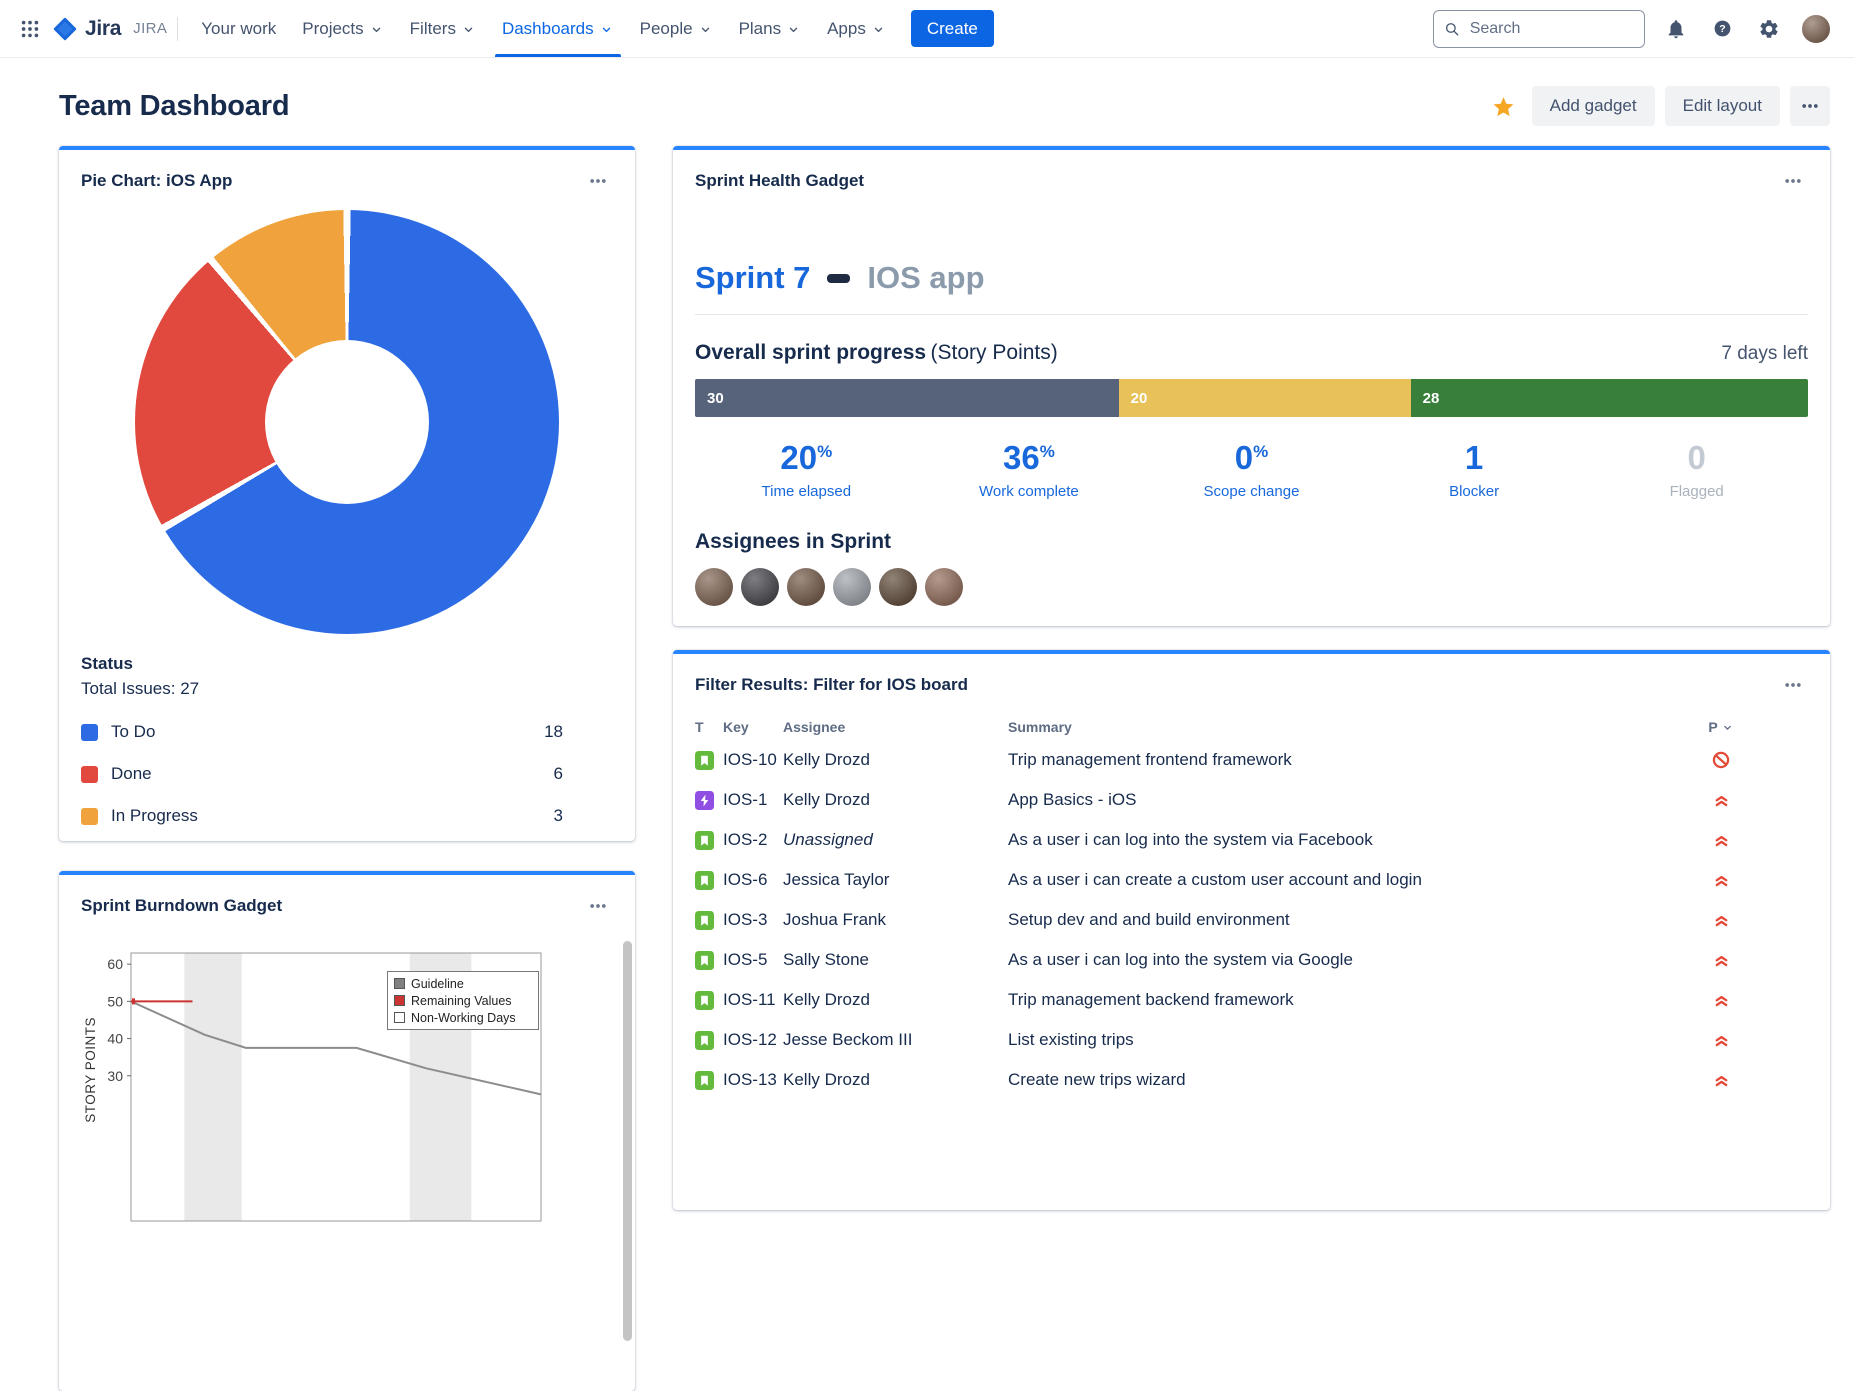 The width and height of the screenshot is (1854, 1391). I want to click on issue-key: IOS-12, so click(750, 1039).